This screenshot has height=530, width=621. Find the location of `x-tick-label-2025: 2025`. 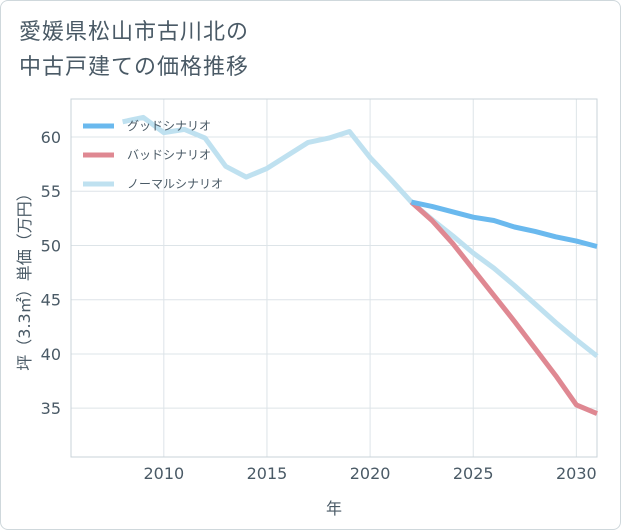

x-tick-label-2025: 2025 is located at coordinates (473, 473).